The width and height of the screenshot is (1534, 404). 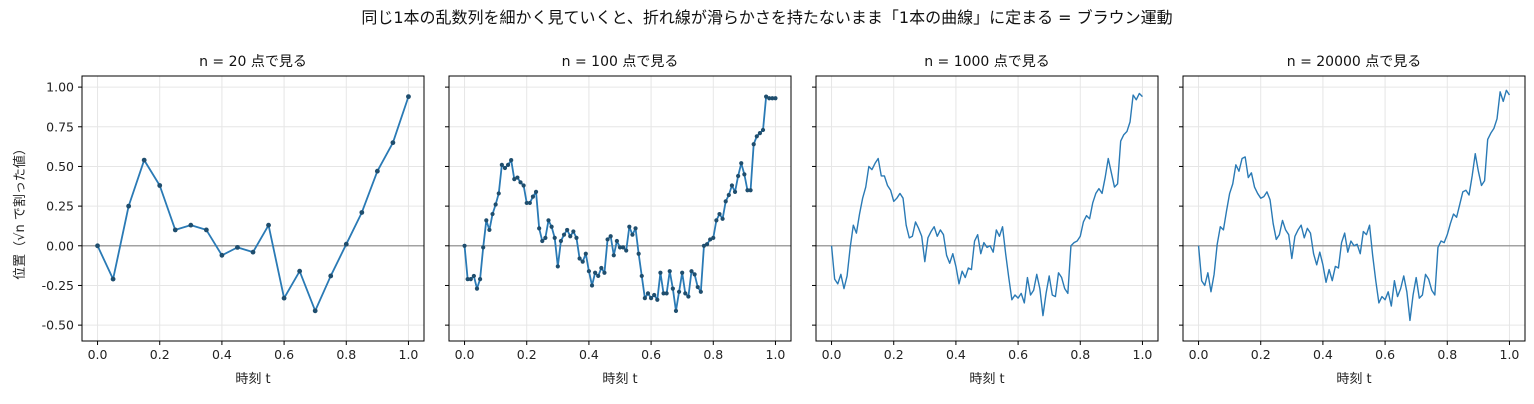 What do you see at coordinates (987, 62) in the screenshot?
I see `panel-title: n = 1000 点で見る` at bounding box center [987, 62].